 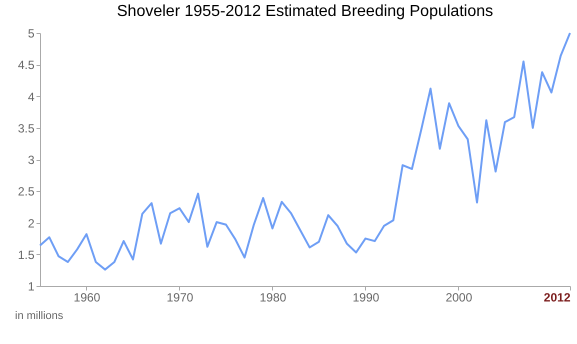 I want to click on y-tick-label: 3, so click(x=31, y=160).